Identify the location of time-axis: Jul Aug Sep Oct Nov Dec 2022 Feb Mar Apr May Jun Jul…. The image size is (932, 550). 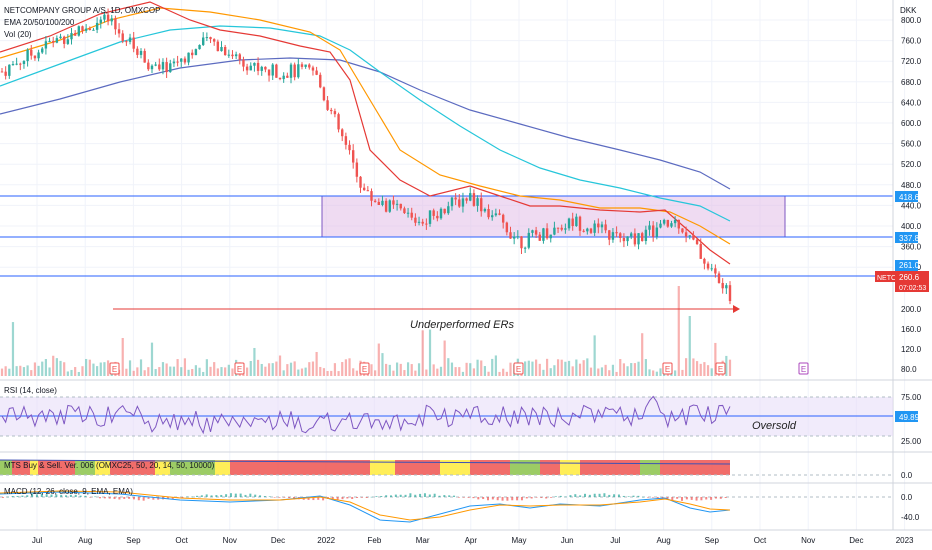
(473, 540).